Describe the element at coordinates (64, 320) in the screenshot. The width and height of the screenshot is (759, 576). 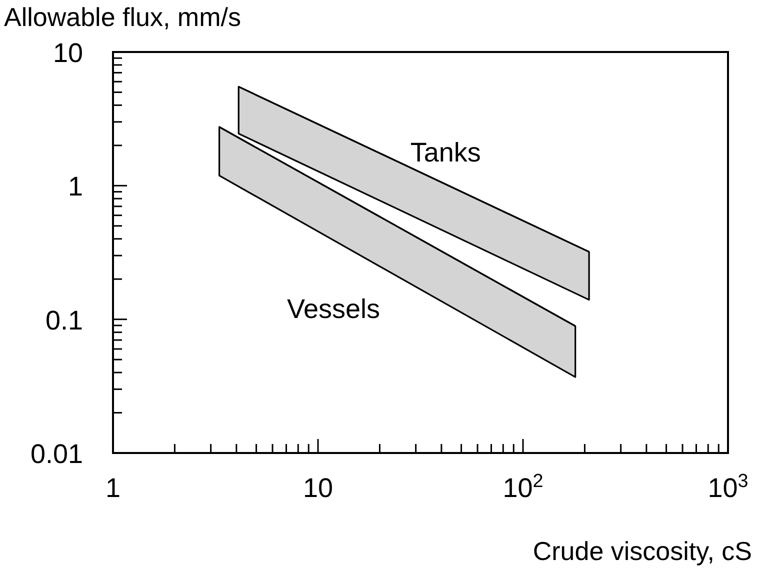
I see `y-tick-label: 0.1` at that location.